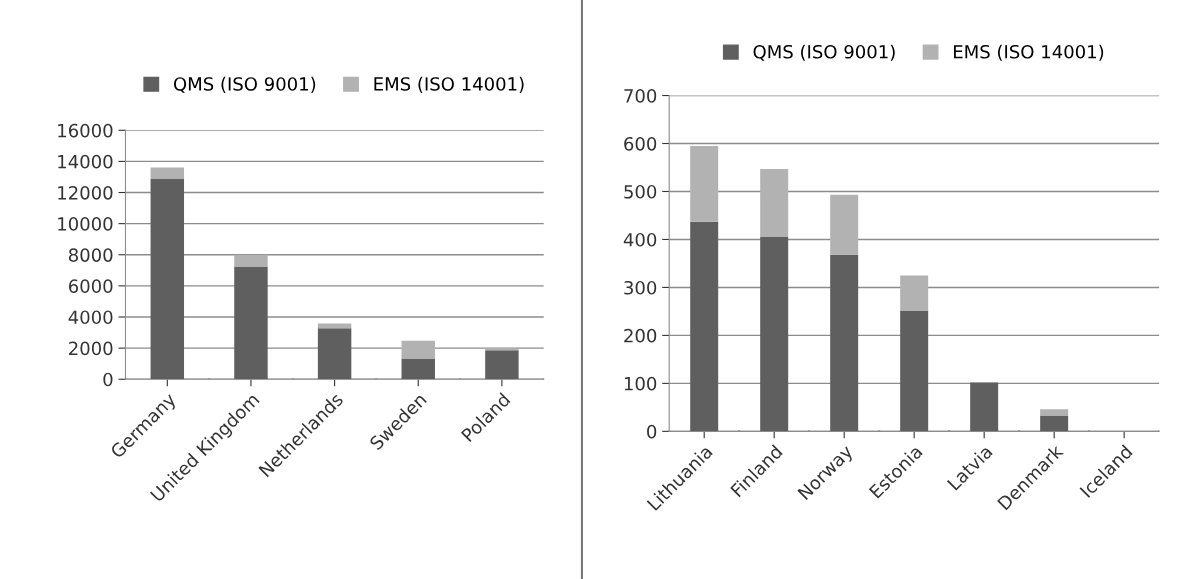 The image size is (1195, 579). Describe the element at coordinates (85, 192) in the screenshot. I see `y-tick-label: 12000` at that location.